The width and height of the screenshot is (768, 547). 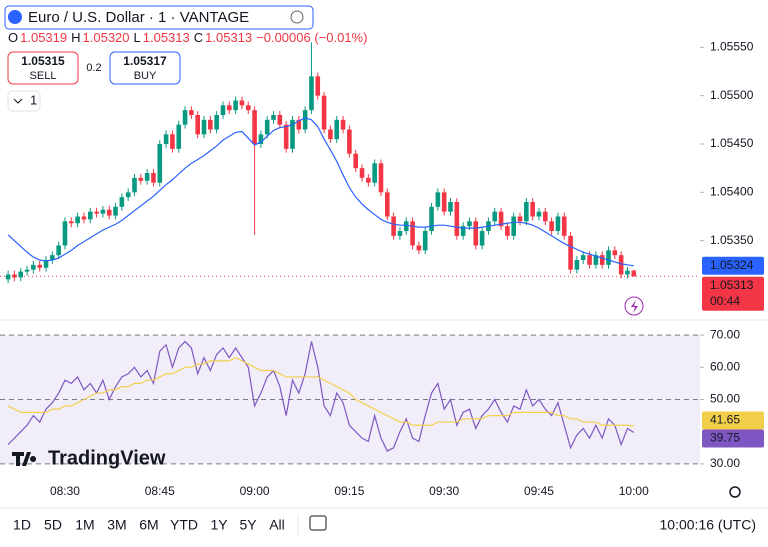 I want to click on range-button: 5D, so click(x=53, y=525).